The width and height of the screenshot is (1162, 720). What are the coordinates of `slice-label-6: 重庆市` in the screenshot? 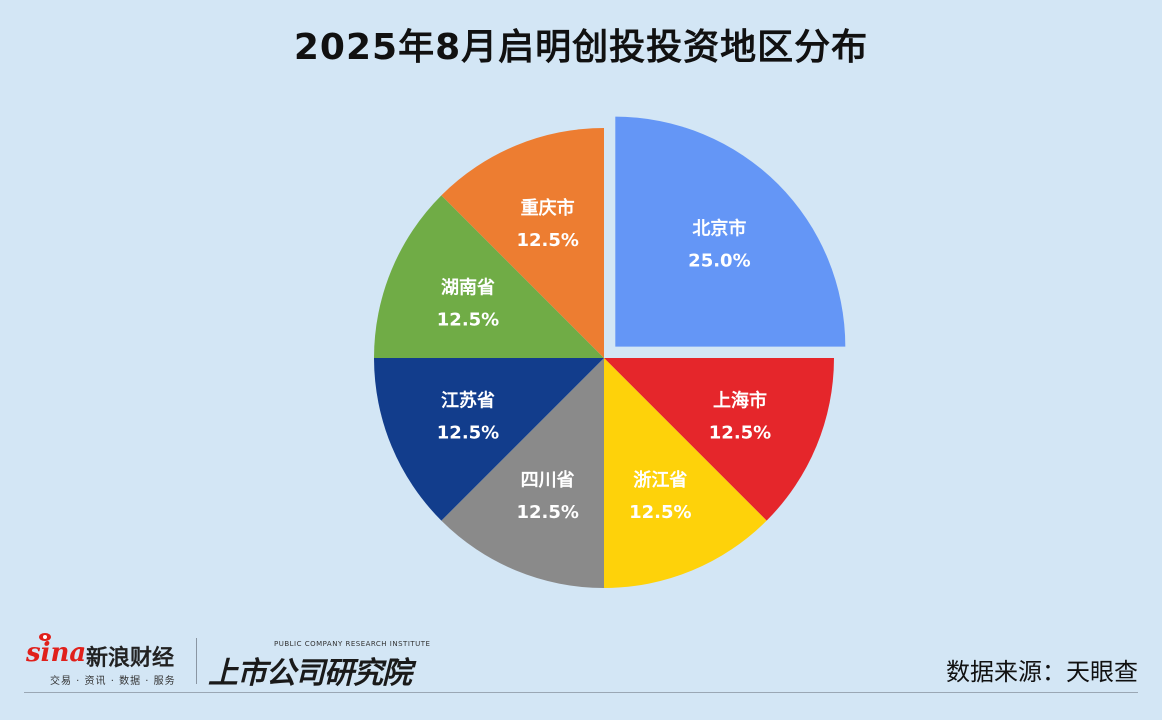 It's located at (548, 208).